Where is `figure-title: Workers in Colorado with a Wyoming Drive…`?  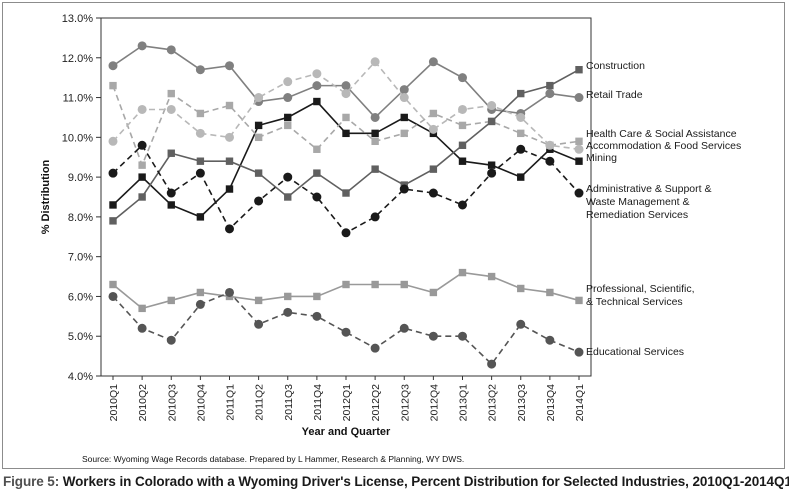 figure-title: Workers in Colorado with a Wyoming Drive… is located at coordinates (425, 481).